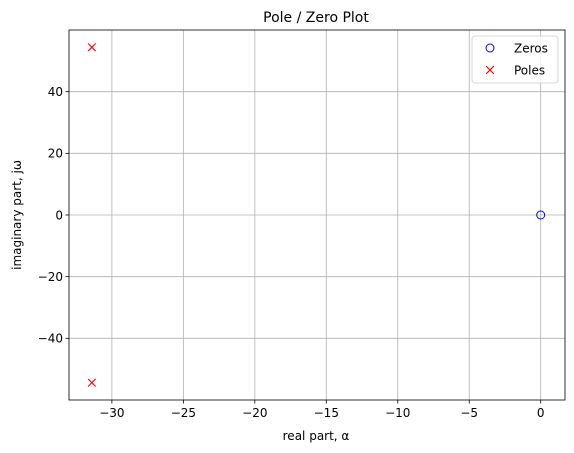 The image size is (574, 453). Describe the element at coordinates (17, 215) in the screenshot. I see `y-axis-label: imaginary part, jω` at that location.